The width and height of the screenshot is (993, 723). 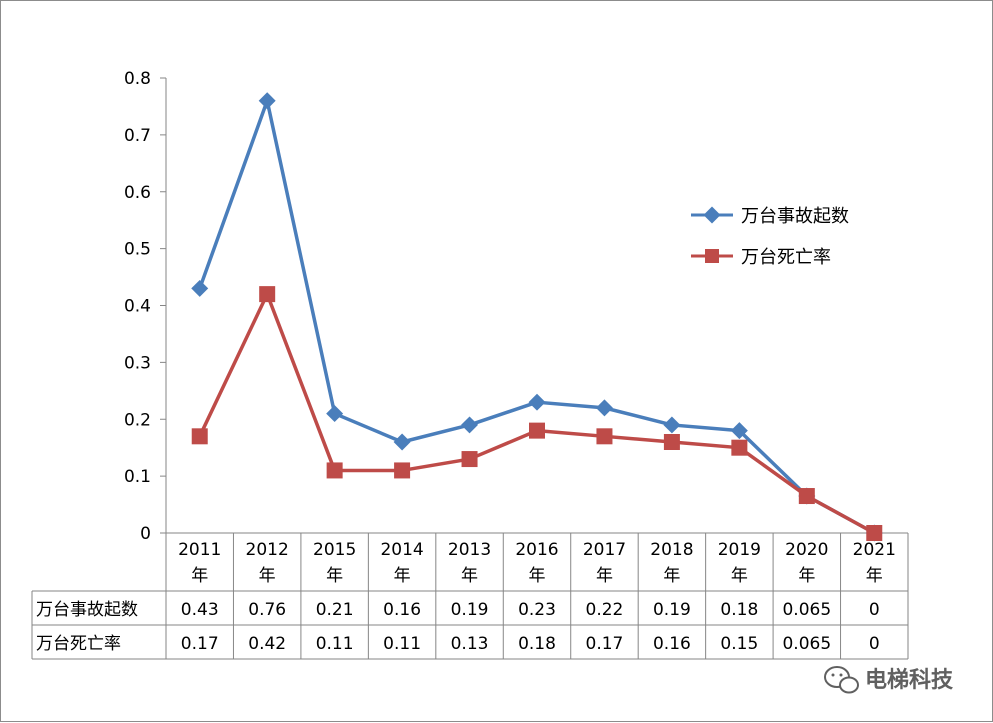 What do you see at coordinates (199, 563) in the screenshot?
I see `x-tick-label: 2011 年` at bounding box center [199, 563].